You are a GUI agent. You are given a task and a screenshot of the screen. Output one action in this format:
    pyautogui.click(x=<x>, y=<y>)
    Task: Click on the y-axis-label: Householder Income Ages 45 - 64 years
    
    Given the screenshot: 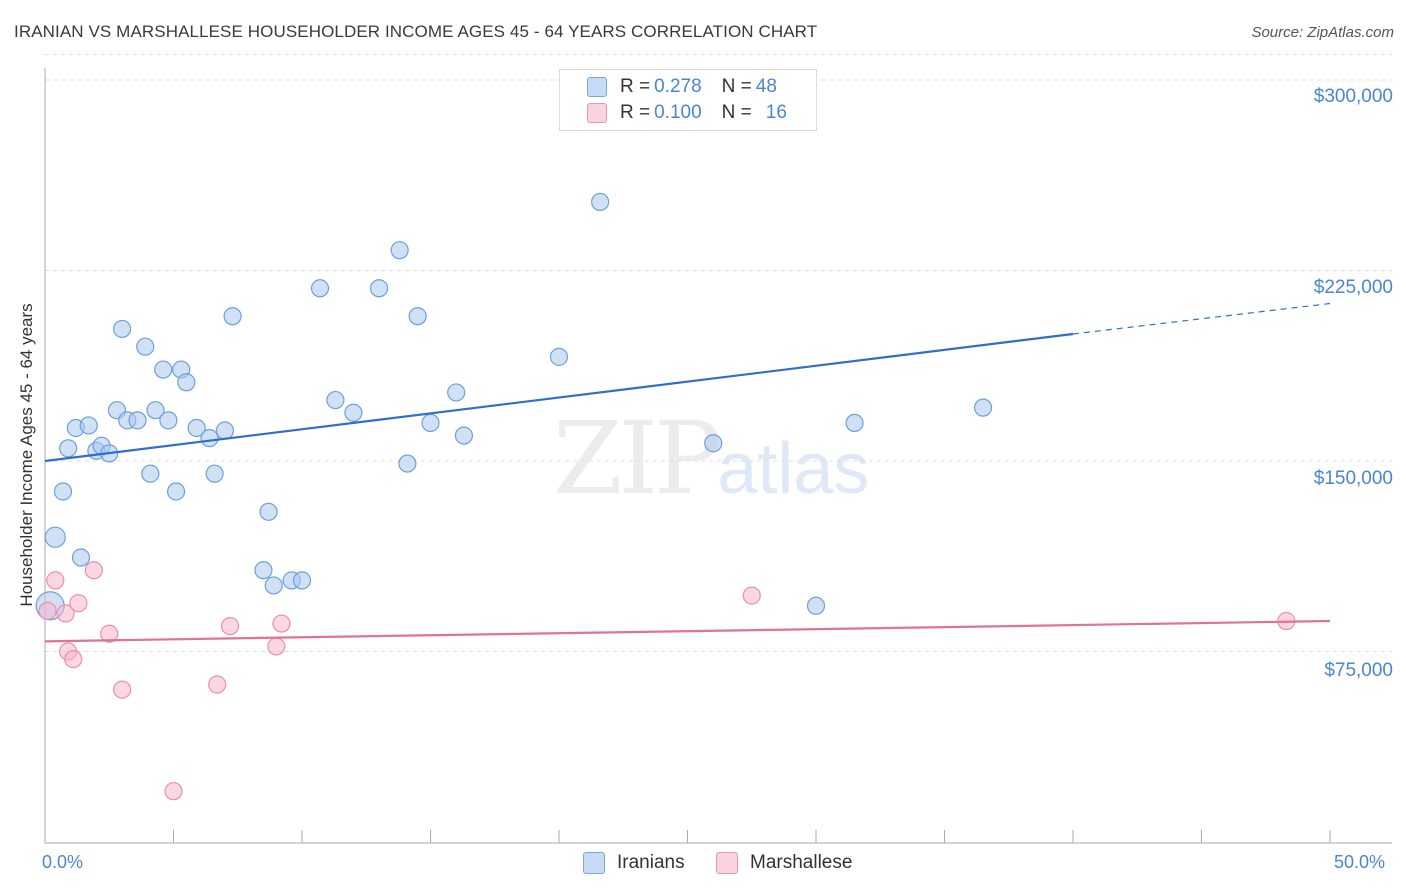 What is the action you would take?
    pyautogui.click(x=26, y=455)
    